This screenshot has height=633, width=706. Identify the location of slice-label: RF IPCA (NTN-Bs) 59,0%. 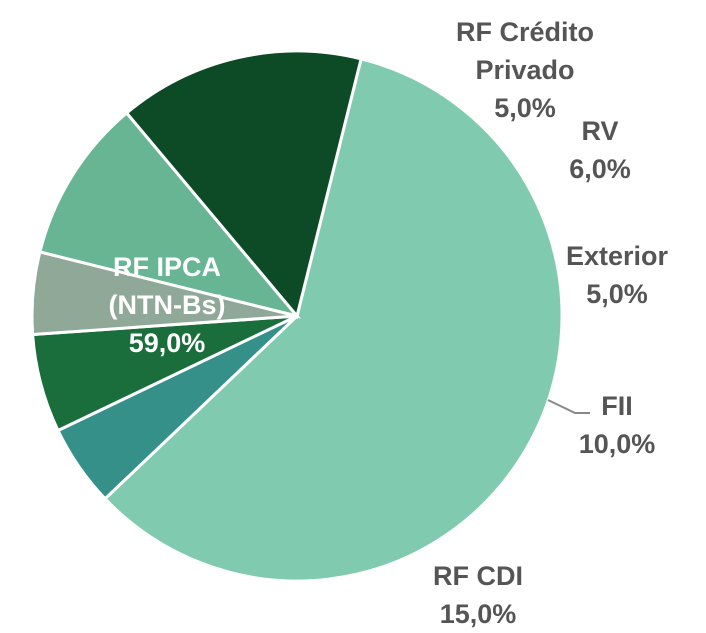
(167, 305).